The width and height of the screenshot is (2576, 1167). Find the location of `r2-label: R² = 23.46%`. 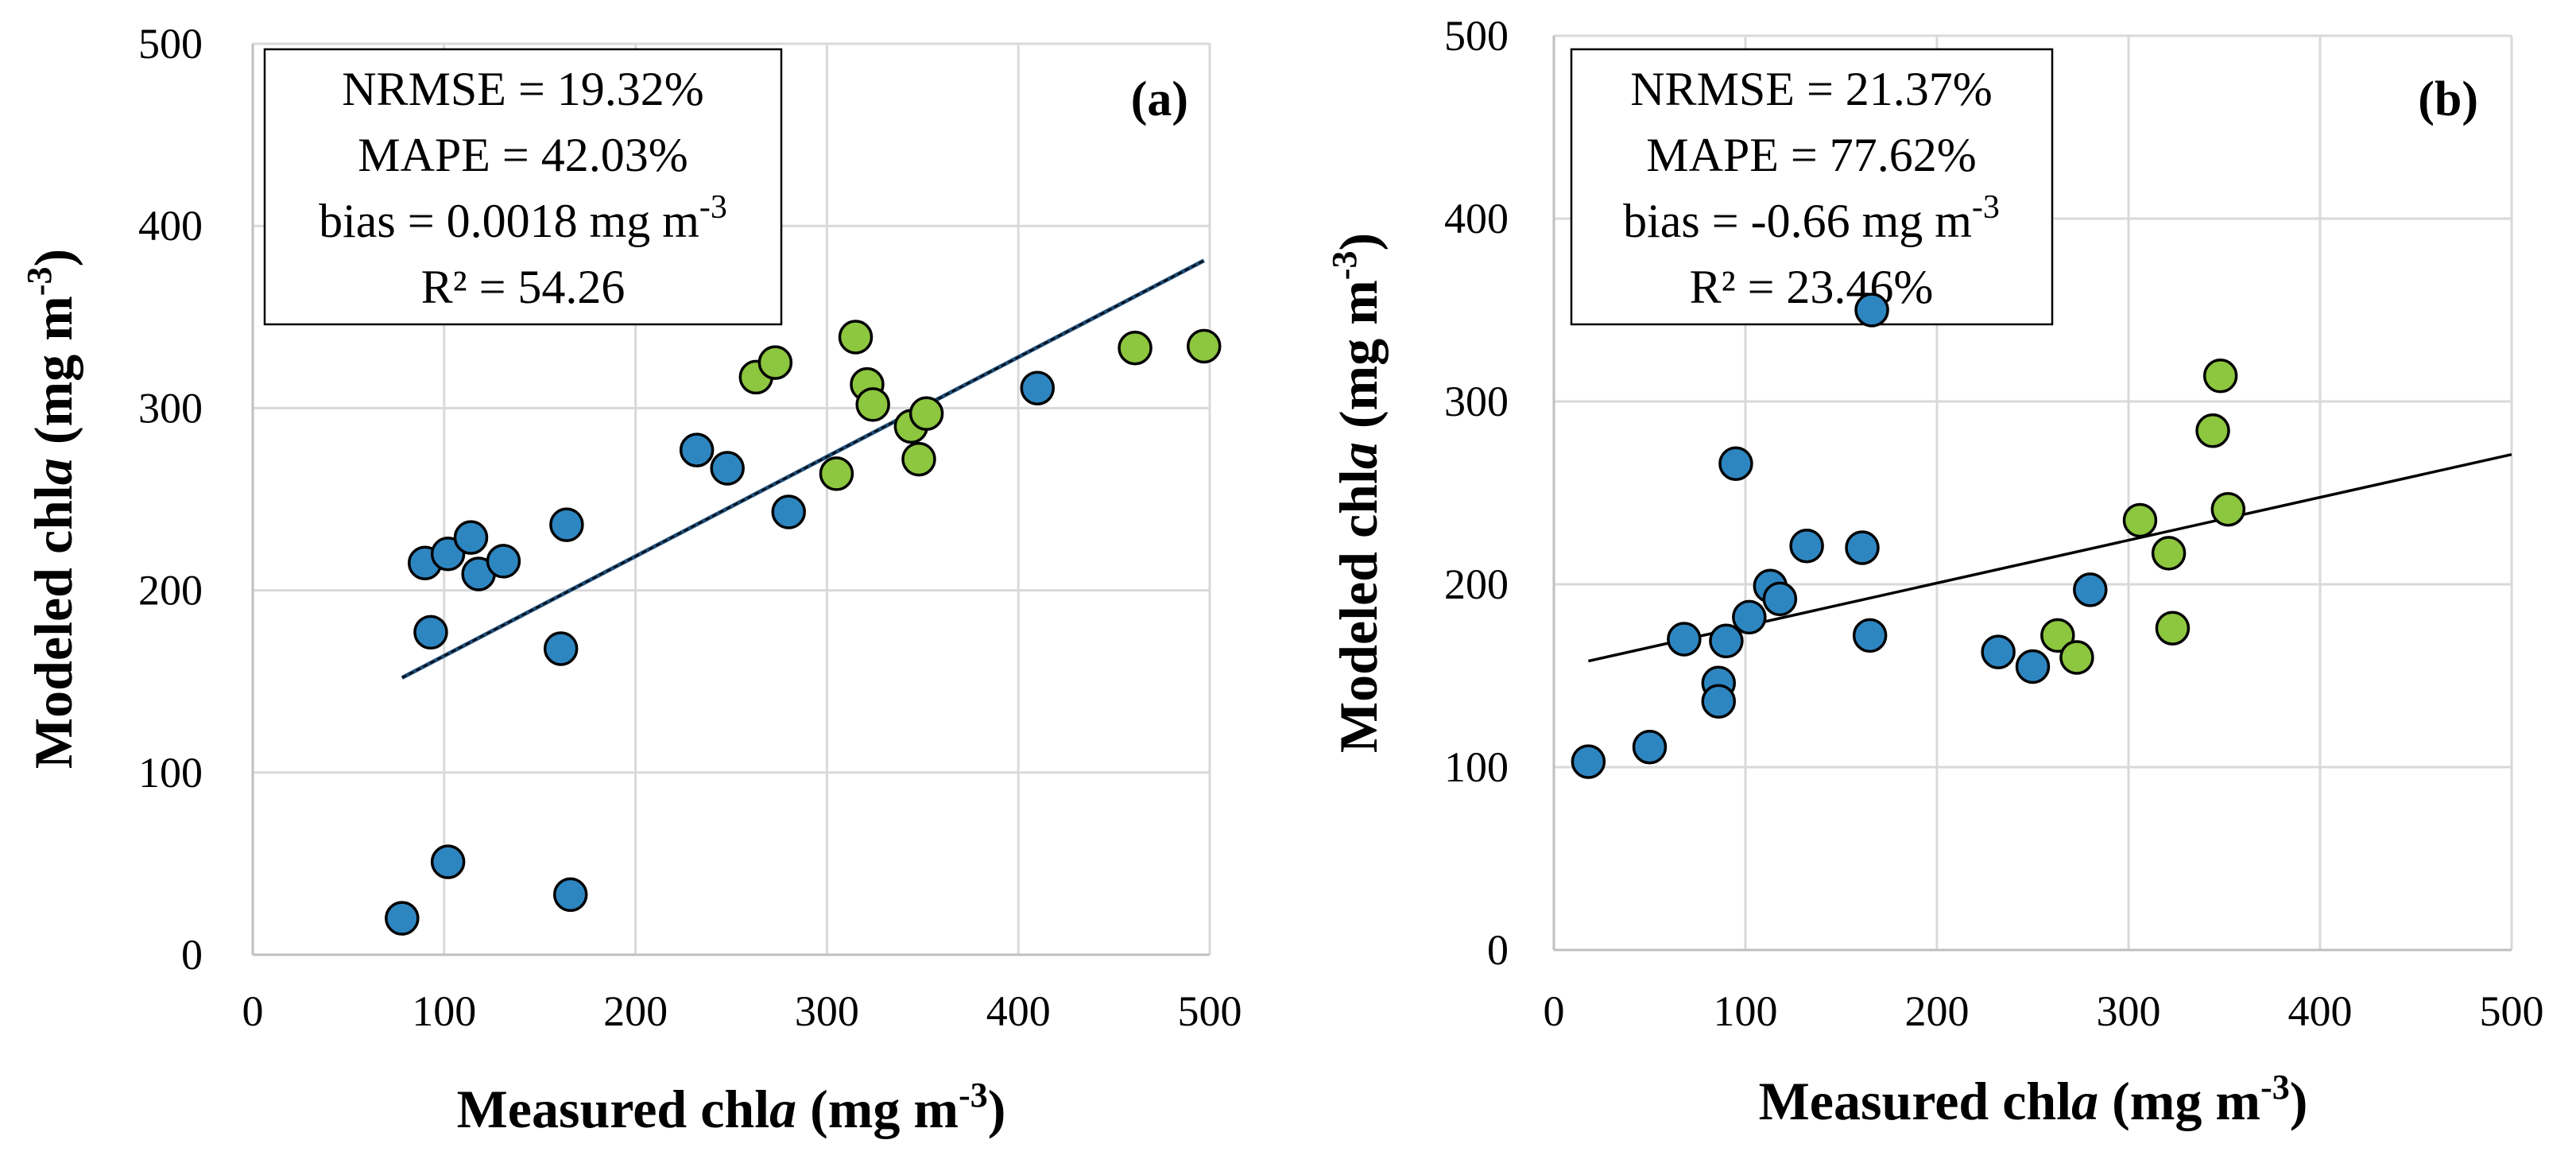

r2-label: R² = 23.46% is located at coordinates (1812, 287).